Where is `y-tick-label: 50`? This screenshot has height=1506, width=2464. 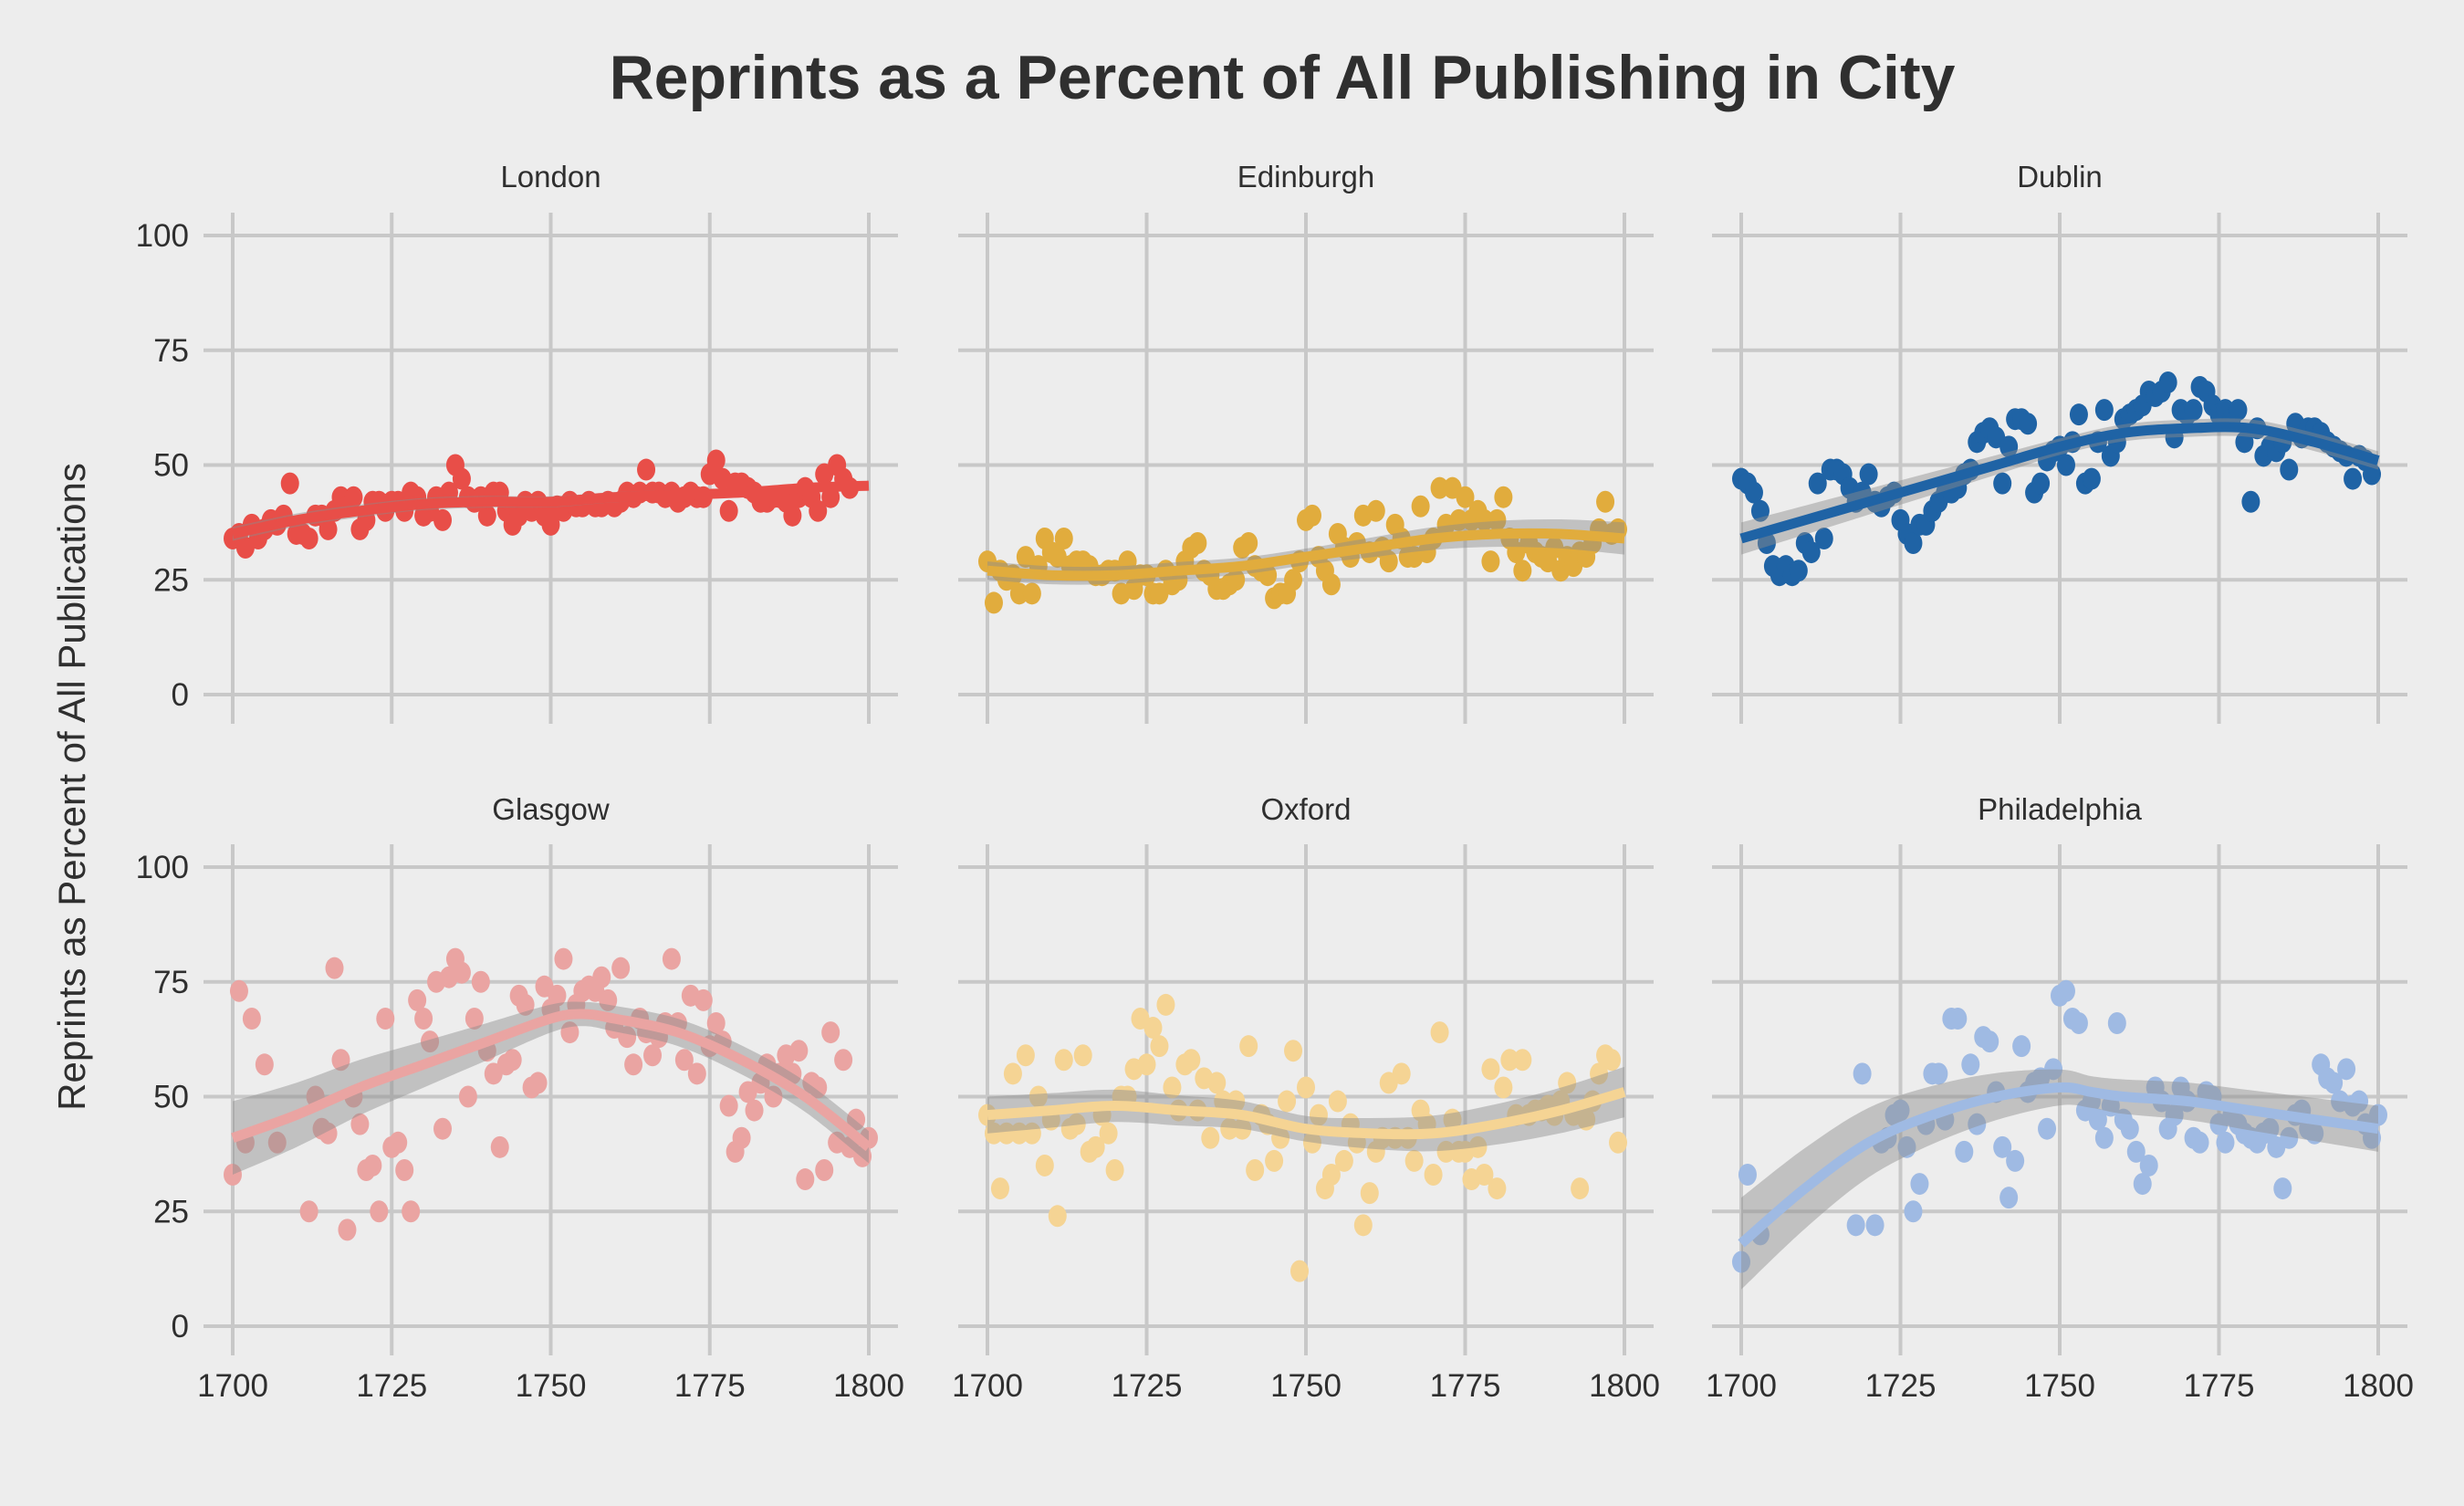
y-tick-label: 50 is located at coordinates (171, 466).